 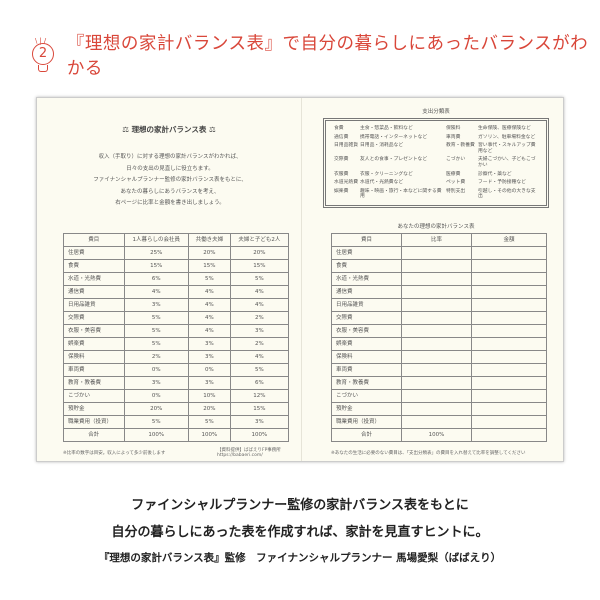 I want to click on table-cell: 25%, so click(x=156, y=253).